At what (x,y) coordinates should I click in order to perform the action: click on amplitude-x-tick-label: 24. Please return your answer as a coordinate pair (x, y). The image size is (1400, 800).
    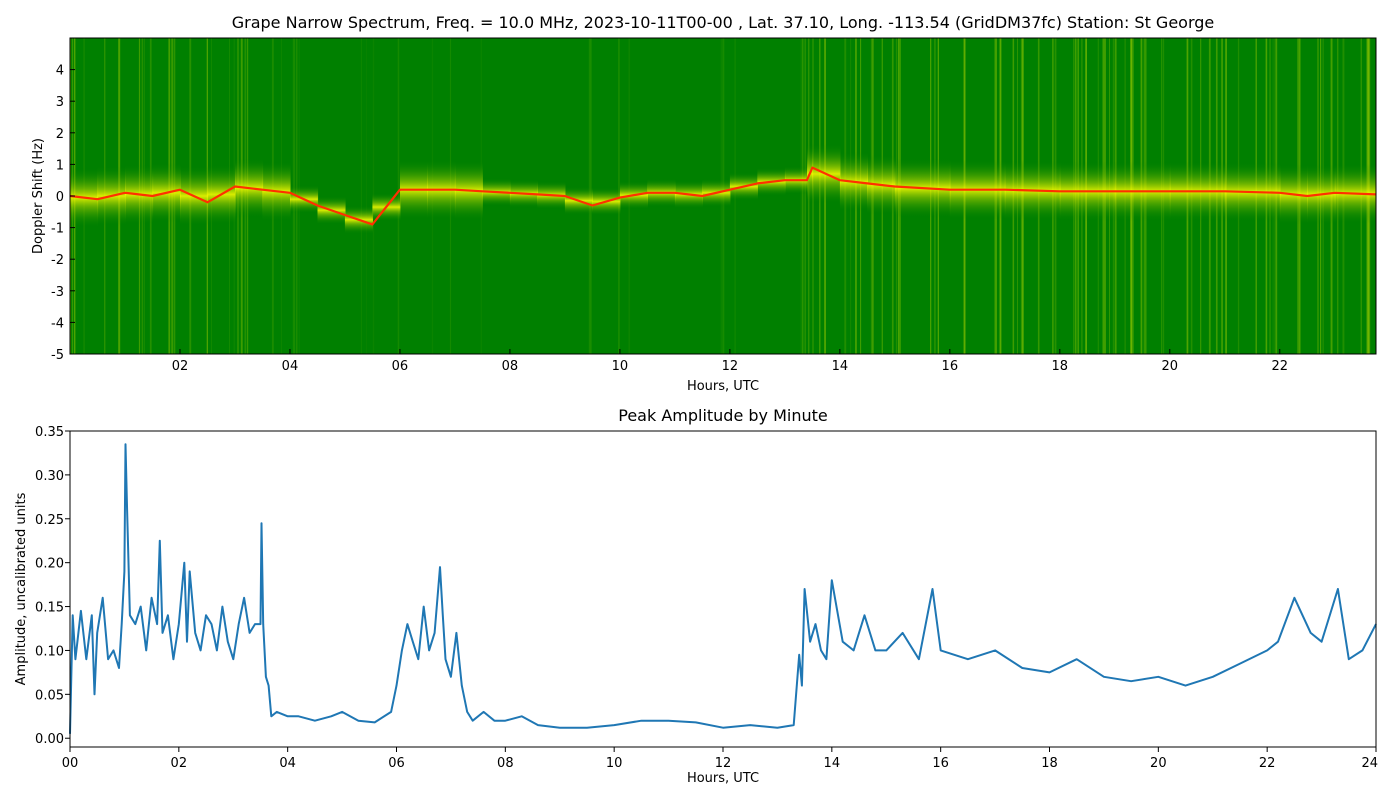
    Looking at the image, I should click on (1369, 763).